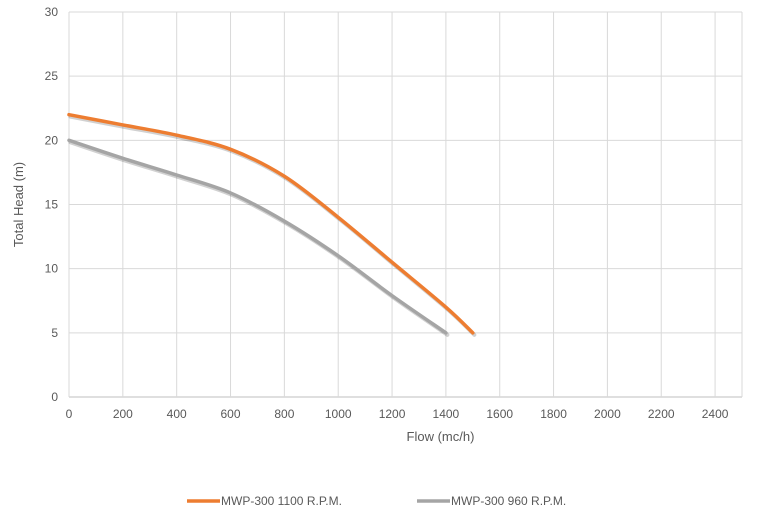 Image resolution: width=771 pixels, height=528 pixels. Describe the element at coordinates (661, 414) in the screenshot. I see `x-tick-label: 2200` at that location.